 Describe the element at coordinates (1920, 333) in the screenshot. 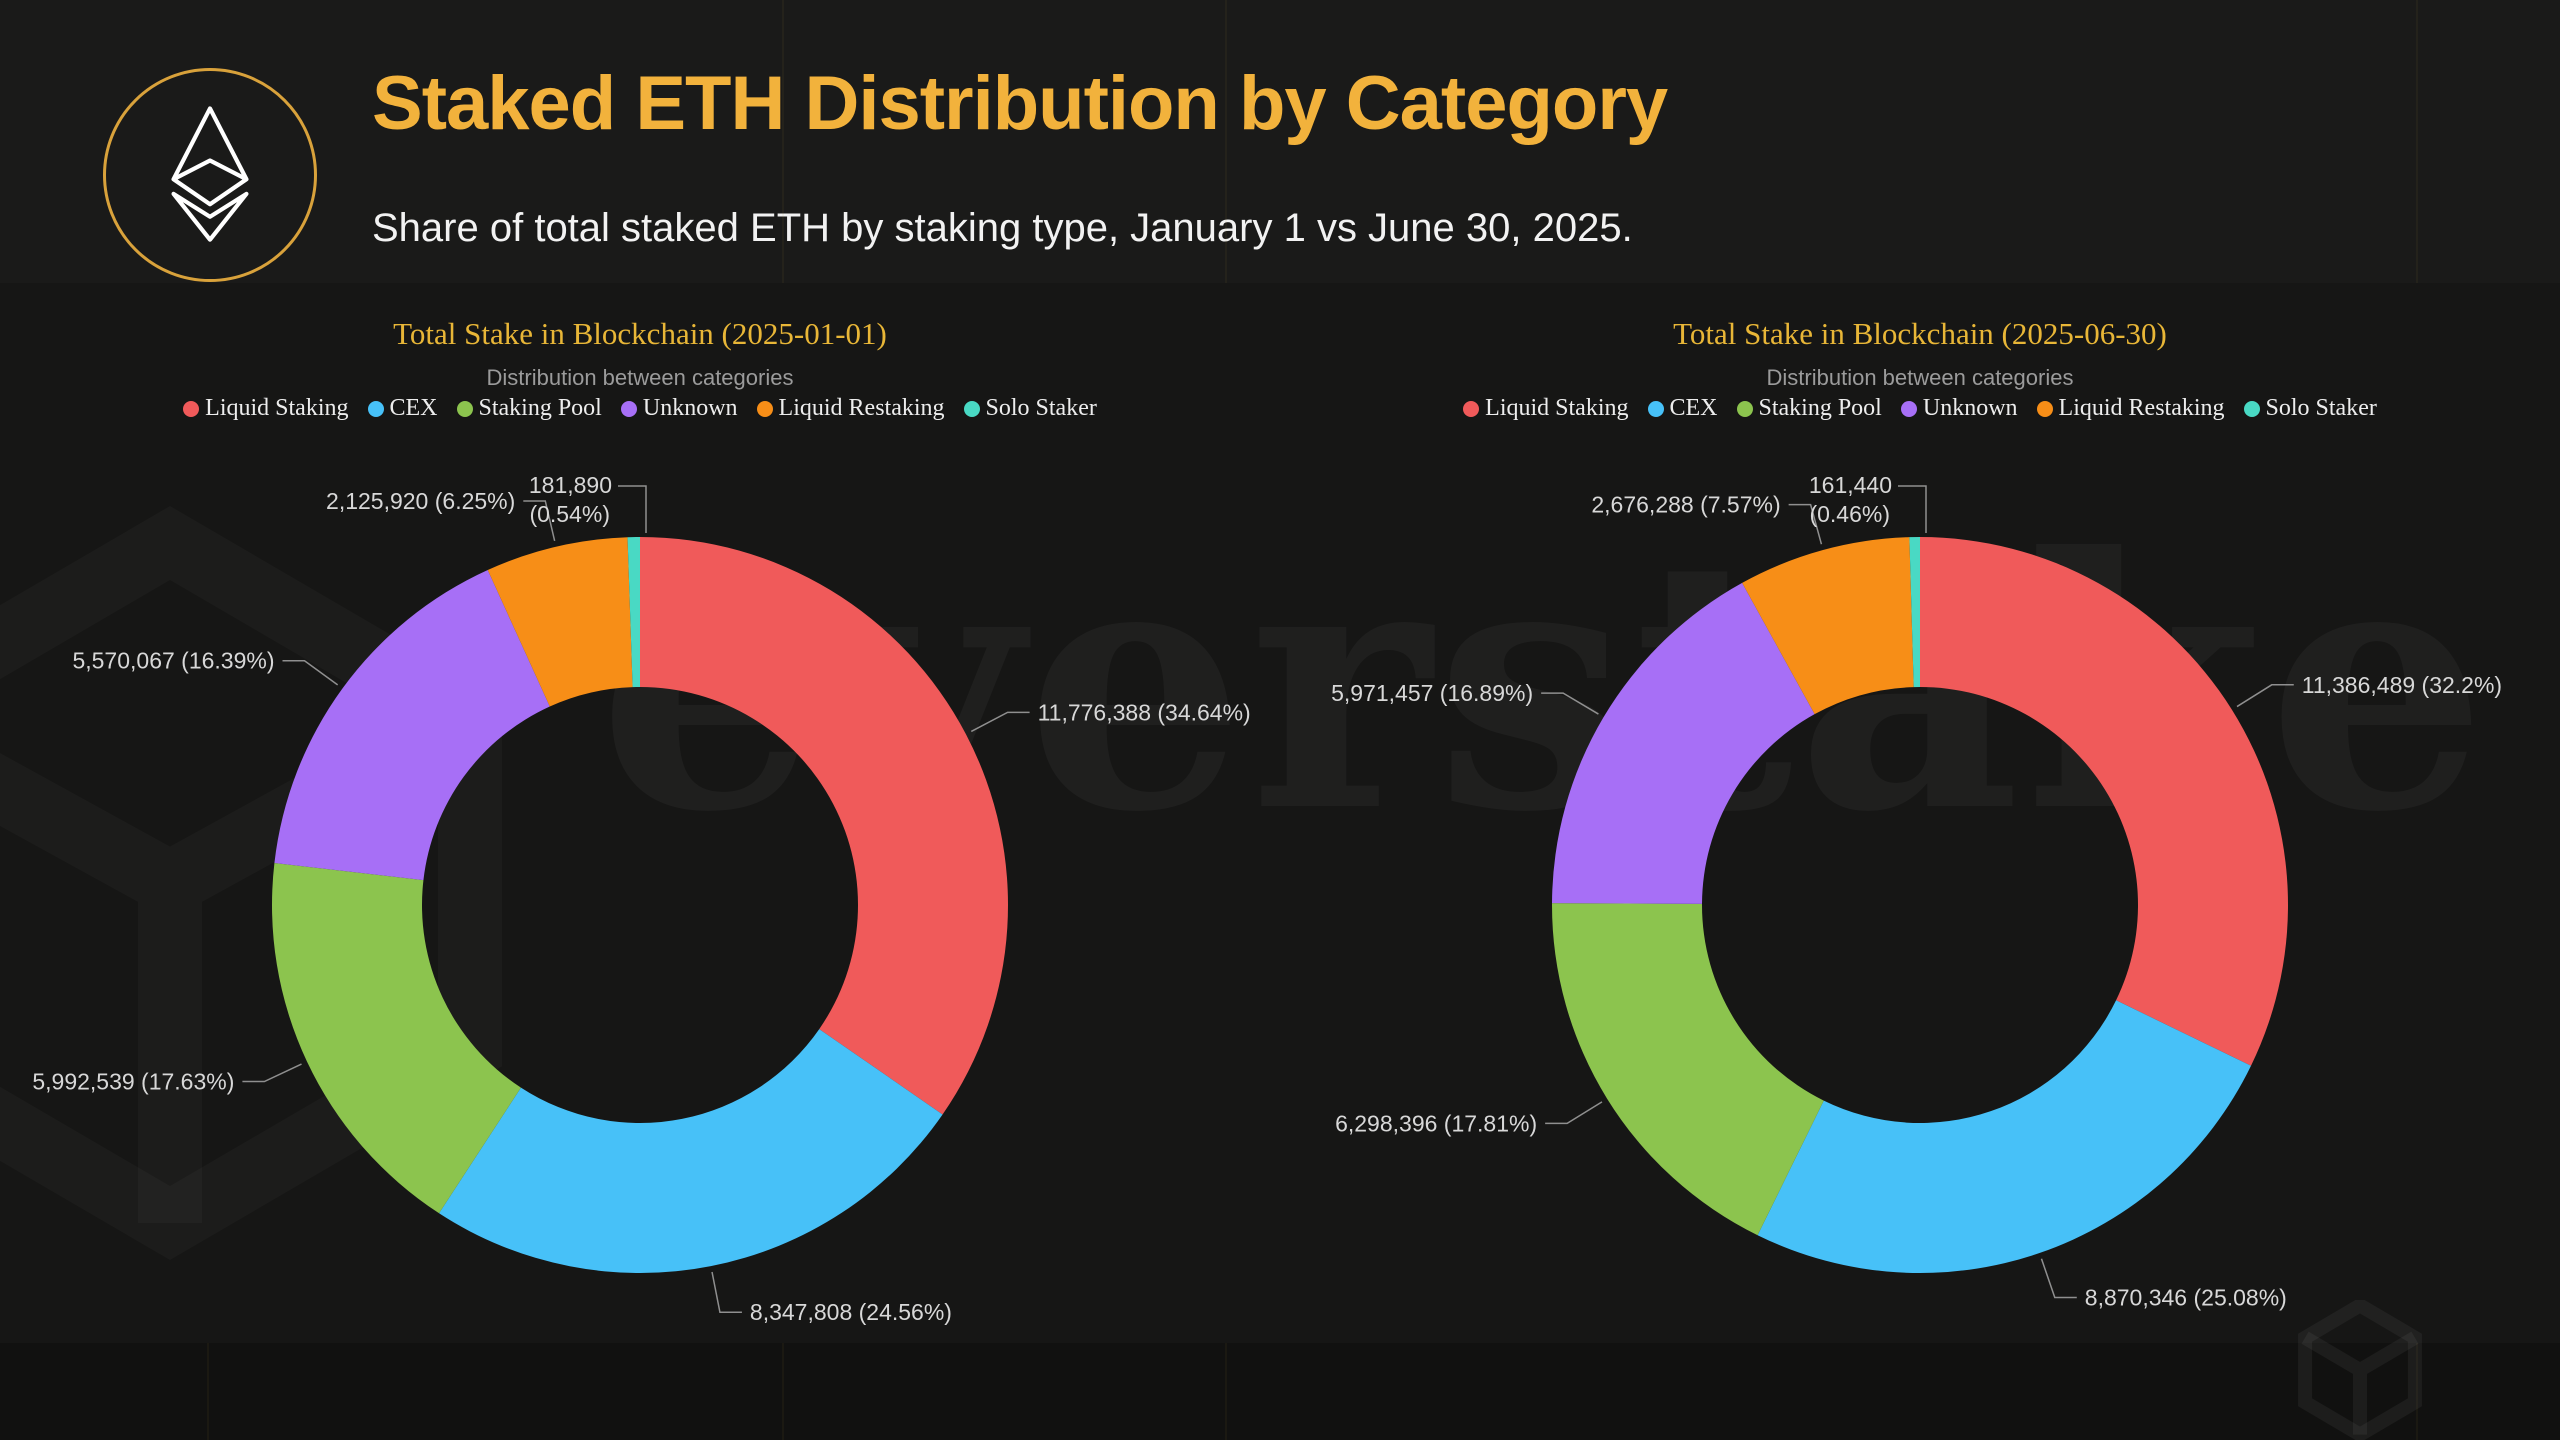

I see `chart-title: Total Stake in Blockchain (2025-06-30)` at that location.